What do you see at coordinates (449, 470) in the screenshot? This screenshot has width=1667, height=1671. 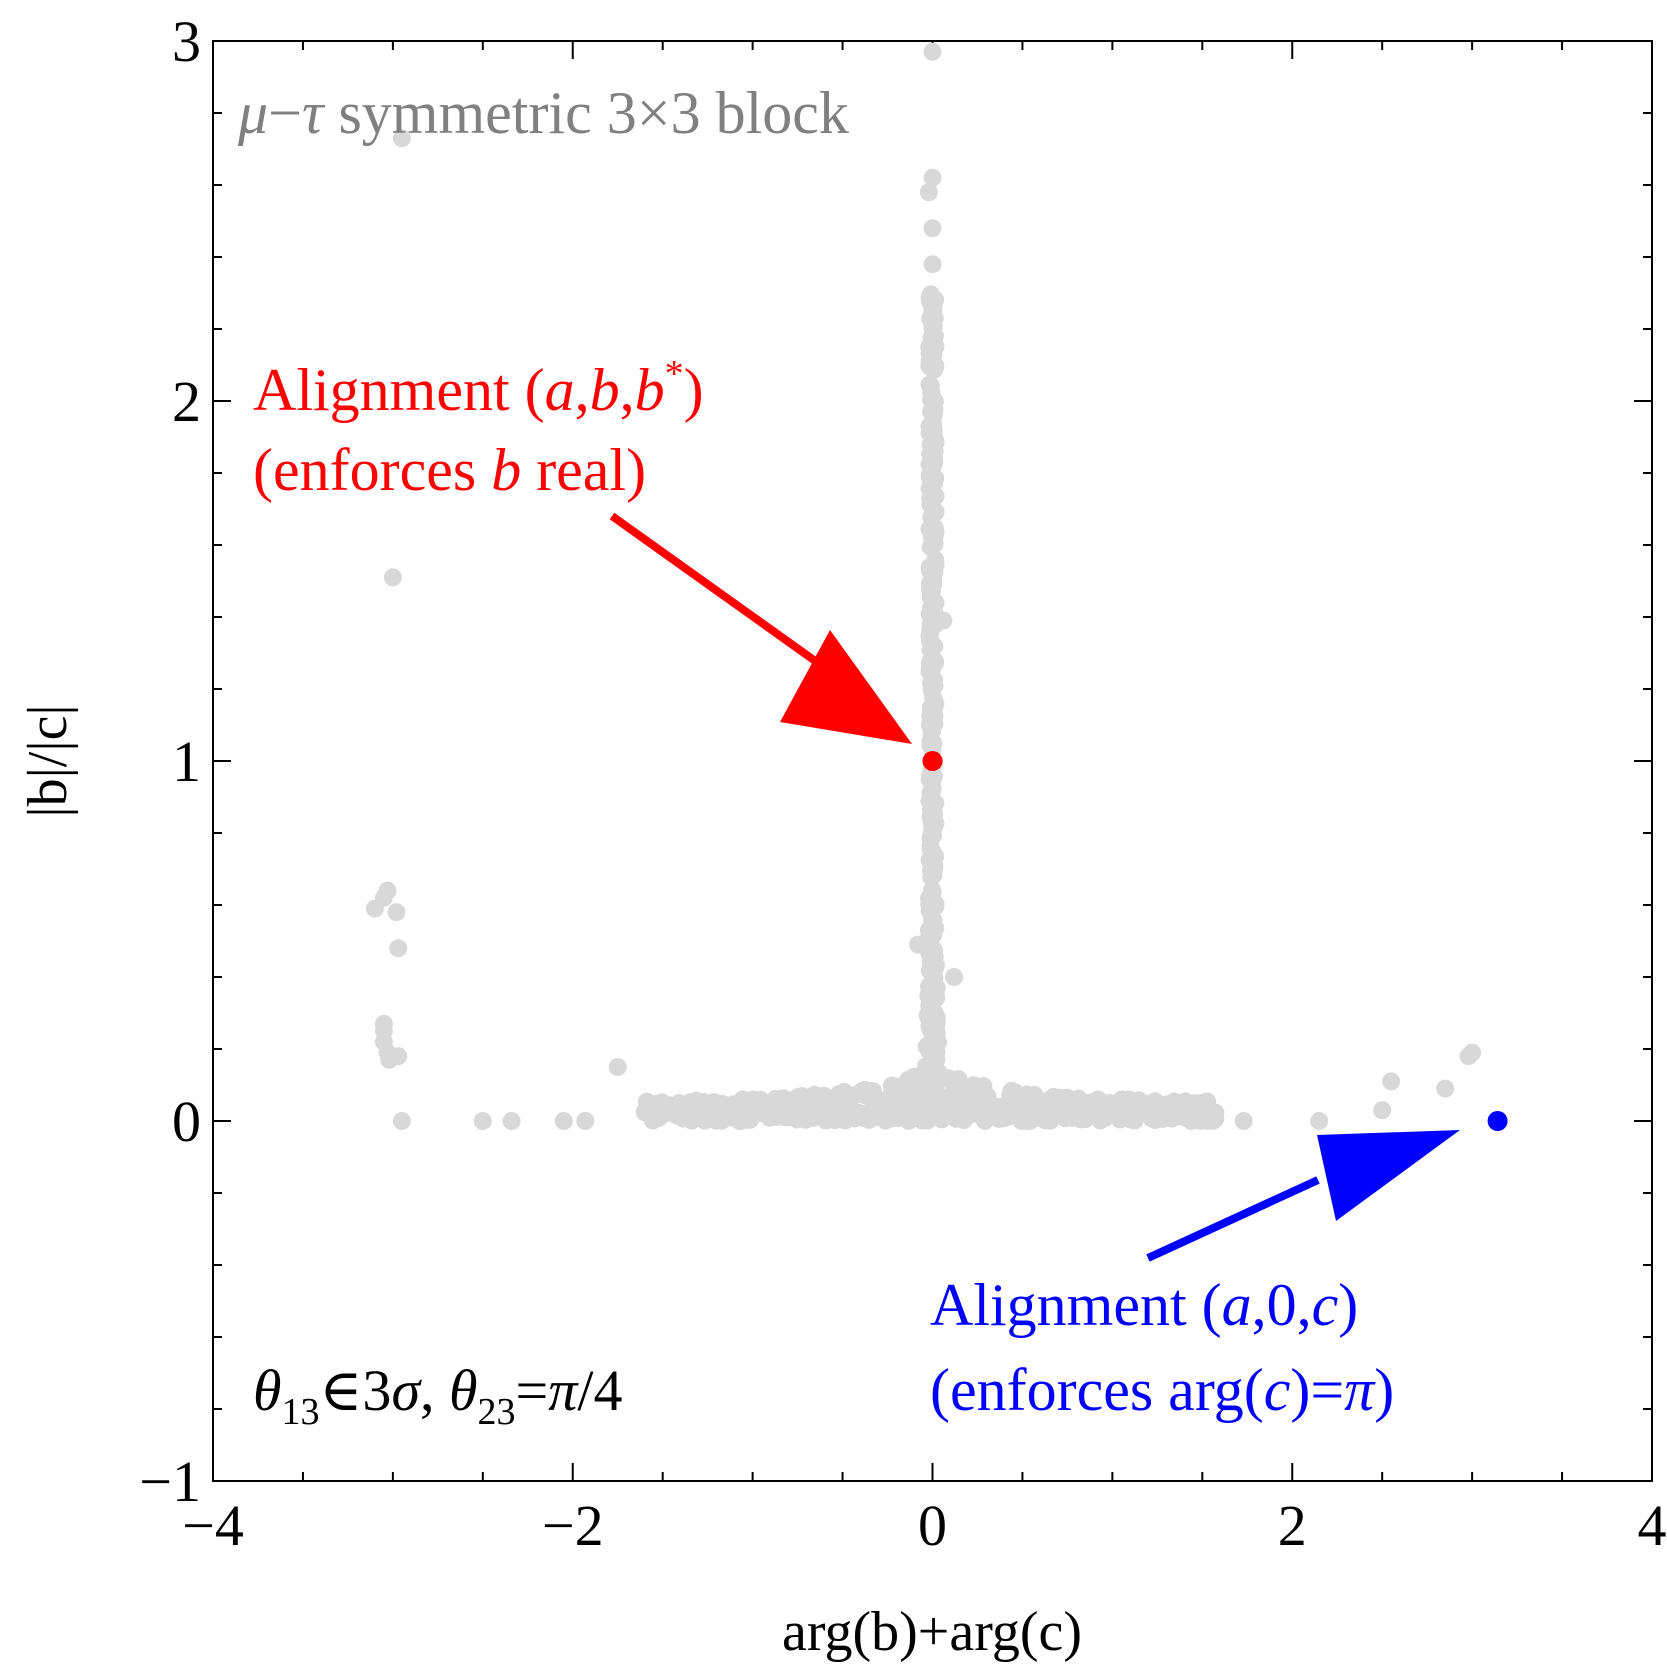 I see `annotation-red-line2: (enforces b real)` at bounding box center [449, 470].